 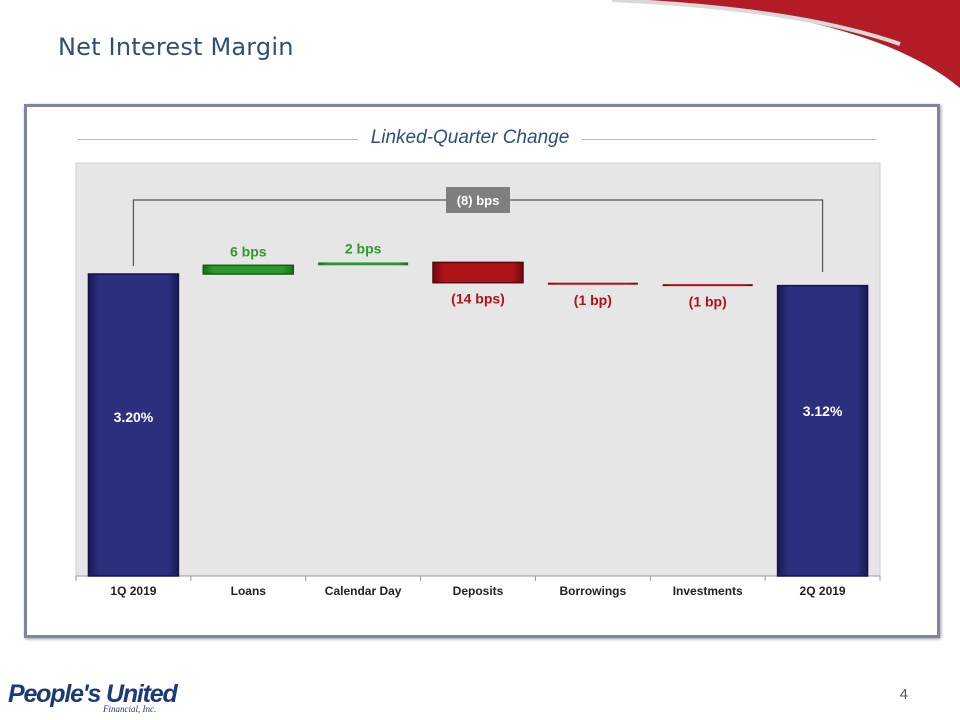 I want to click on tick-label-loans: Loans, so click(x=249, y=591).